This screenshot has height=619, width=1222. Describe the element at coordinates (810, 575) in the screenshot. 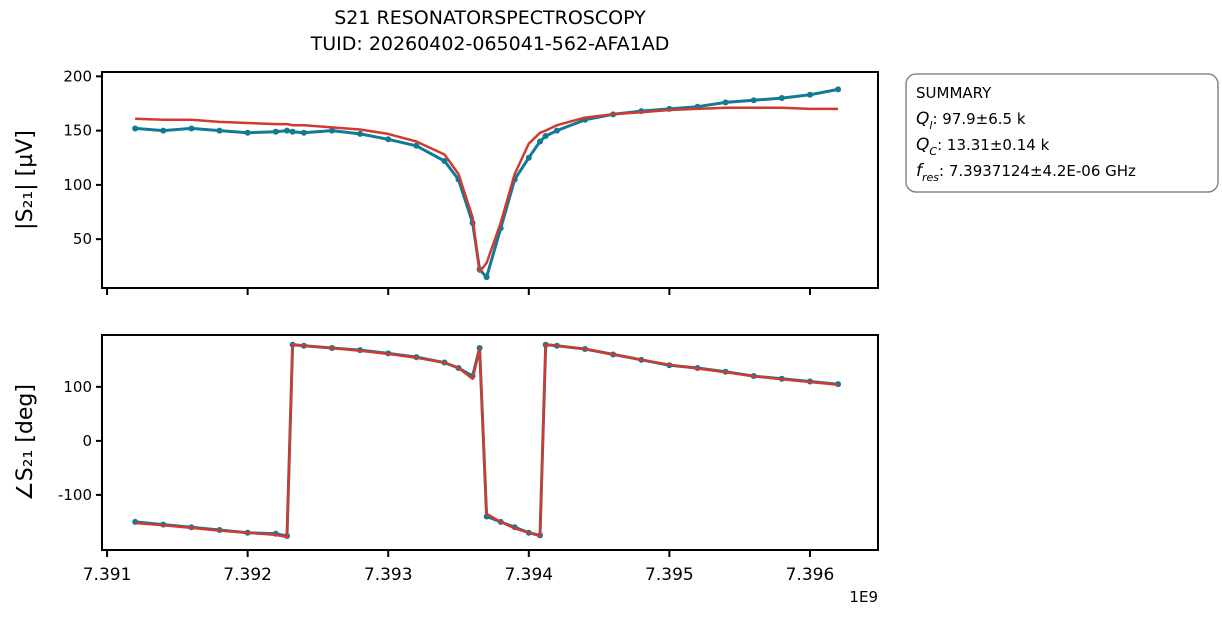

I see `x-tick-label: 7.396` at that location.